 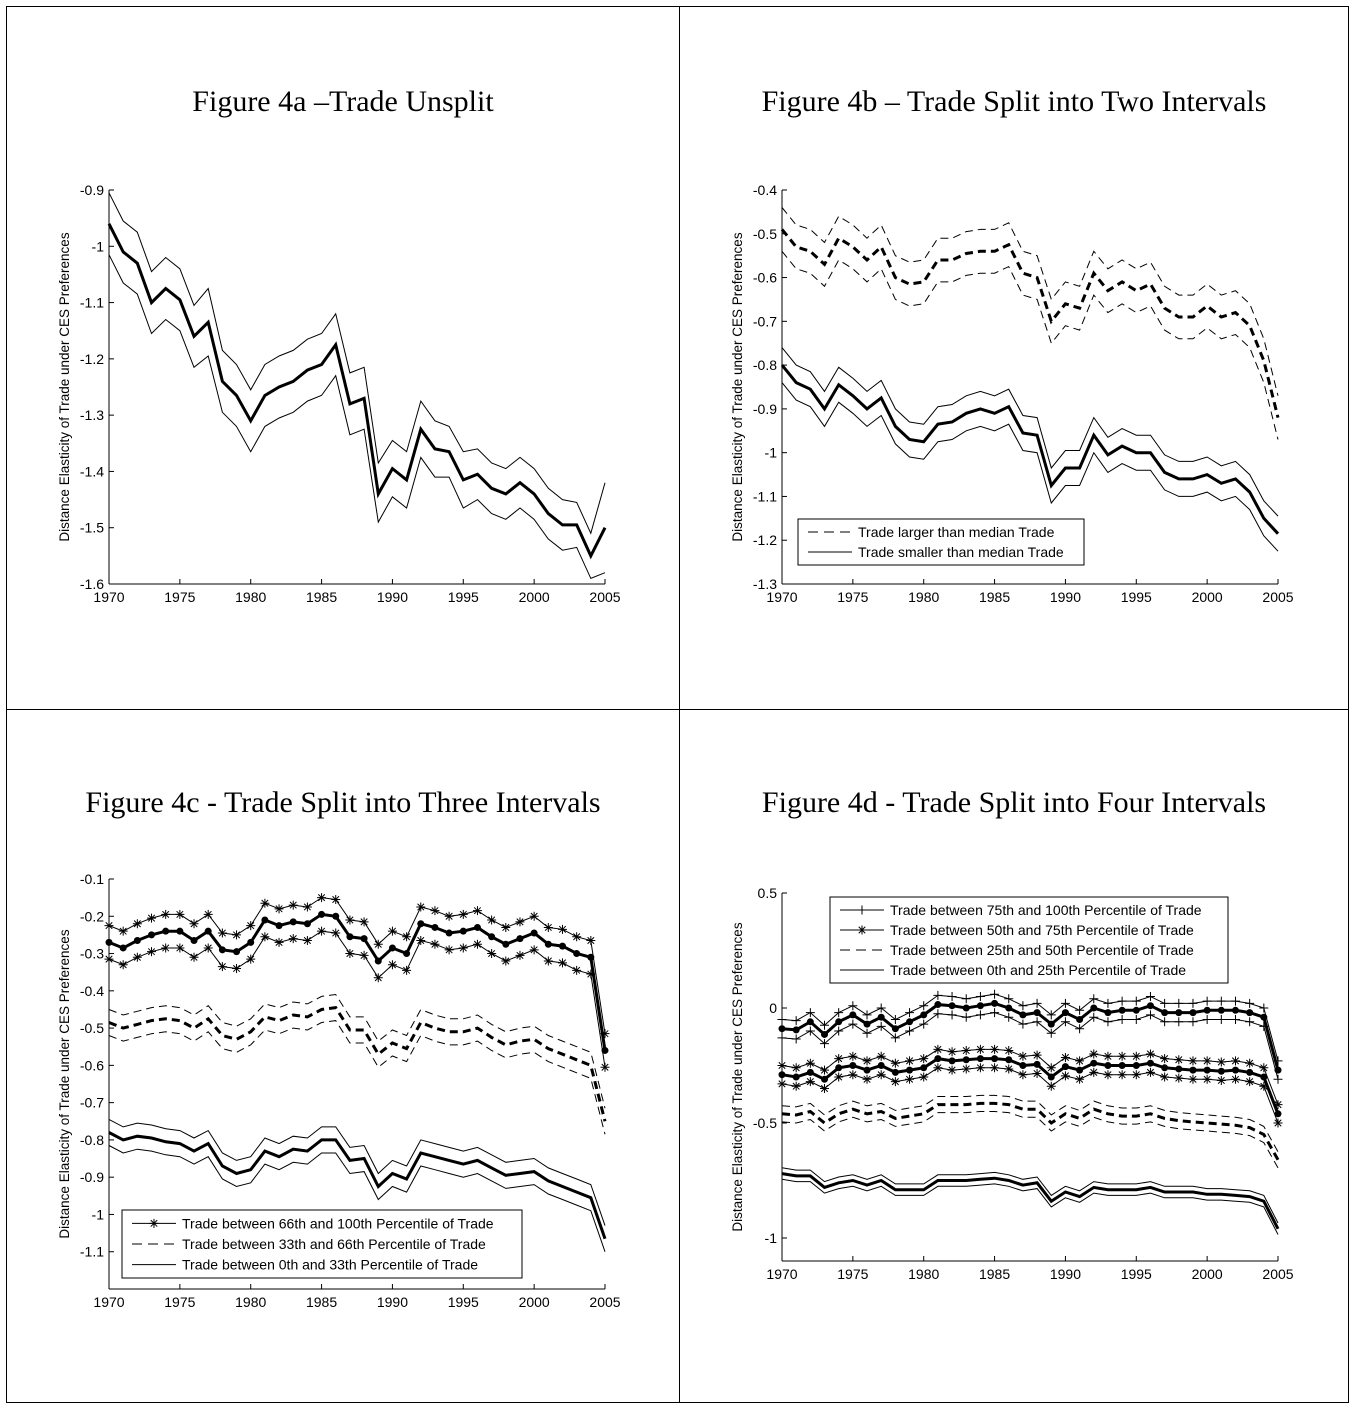 What do you see at coordinates (250, 1302) in the screenshot?
I see `x-tick-label: 1980` at bounding box center [250, 1302].